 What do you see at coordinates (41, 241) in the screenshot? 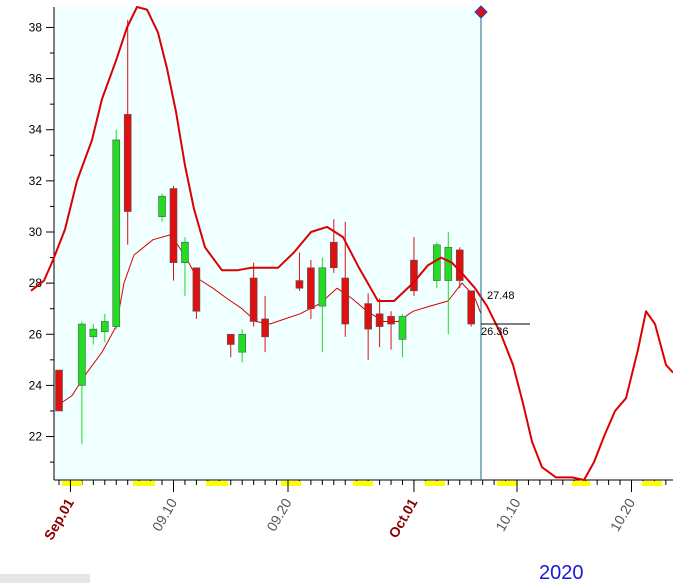
I see `y-axis-ticks: 22 24 26 28 30 32 34 36 38` at bounding box center [41, 241].